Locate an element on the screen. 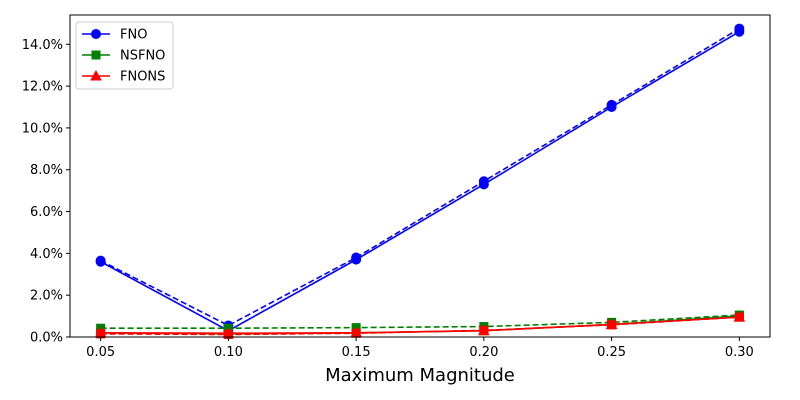 This screenshot has width=800, height=400. x-tick-label: 0.05 is located at coordinates (100, 352).